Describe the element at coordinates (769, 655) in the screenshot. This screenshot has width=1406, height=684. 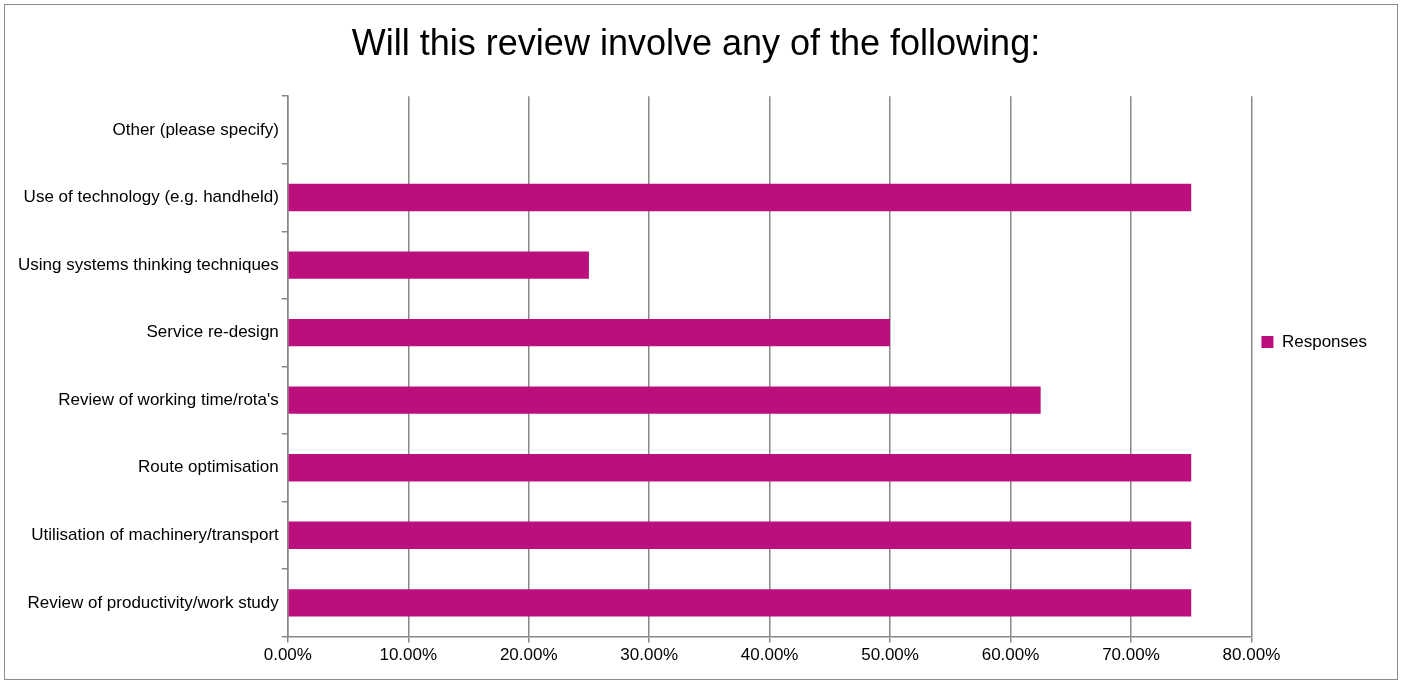
I see `x-tick-label: 40.00%` at that location.